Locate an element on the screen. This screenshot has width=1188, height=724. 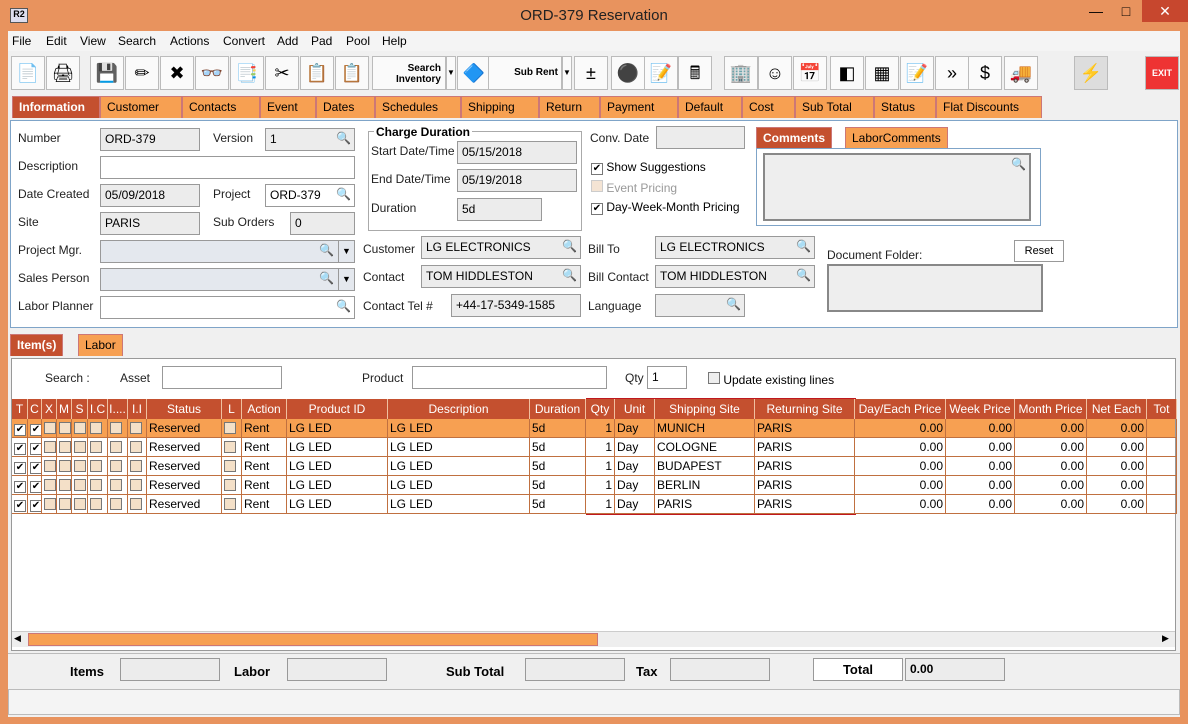
version-field: 1 🔍 is located at coordinates (310, 139).